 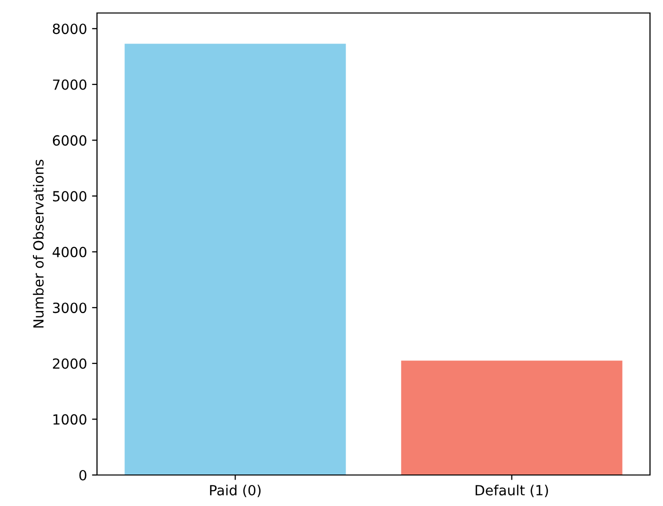 What do you see at coordinates (69, 196) in the screenshot?
I see `y-tick-label: 5000` at bounding box center [69, 196].